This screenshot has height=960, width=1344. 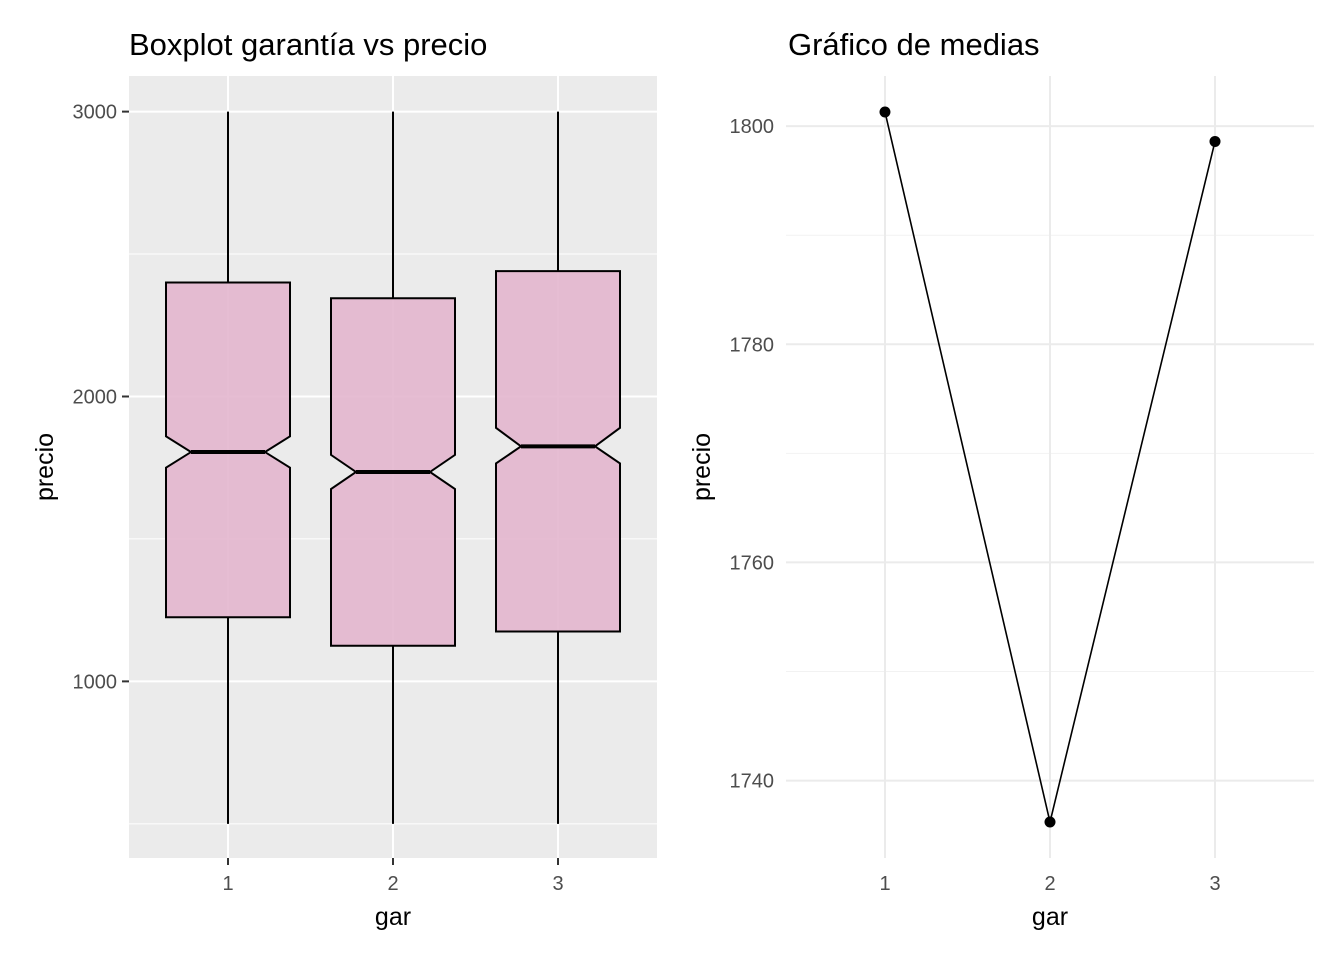 I want to click on boxplot-title: Boxplot garantía vs precio, so click(x=308, y=44).